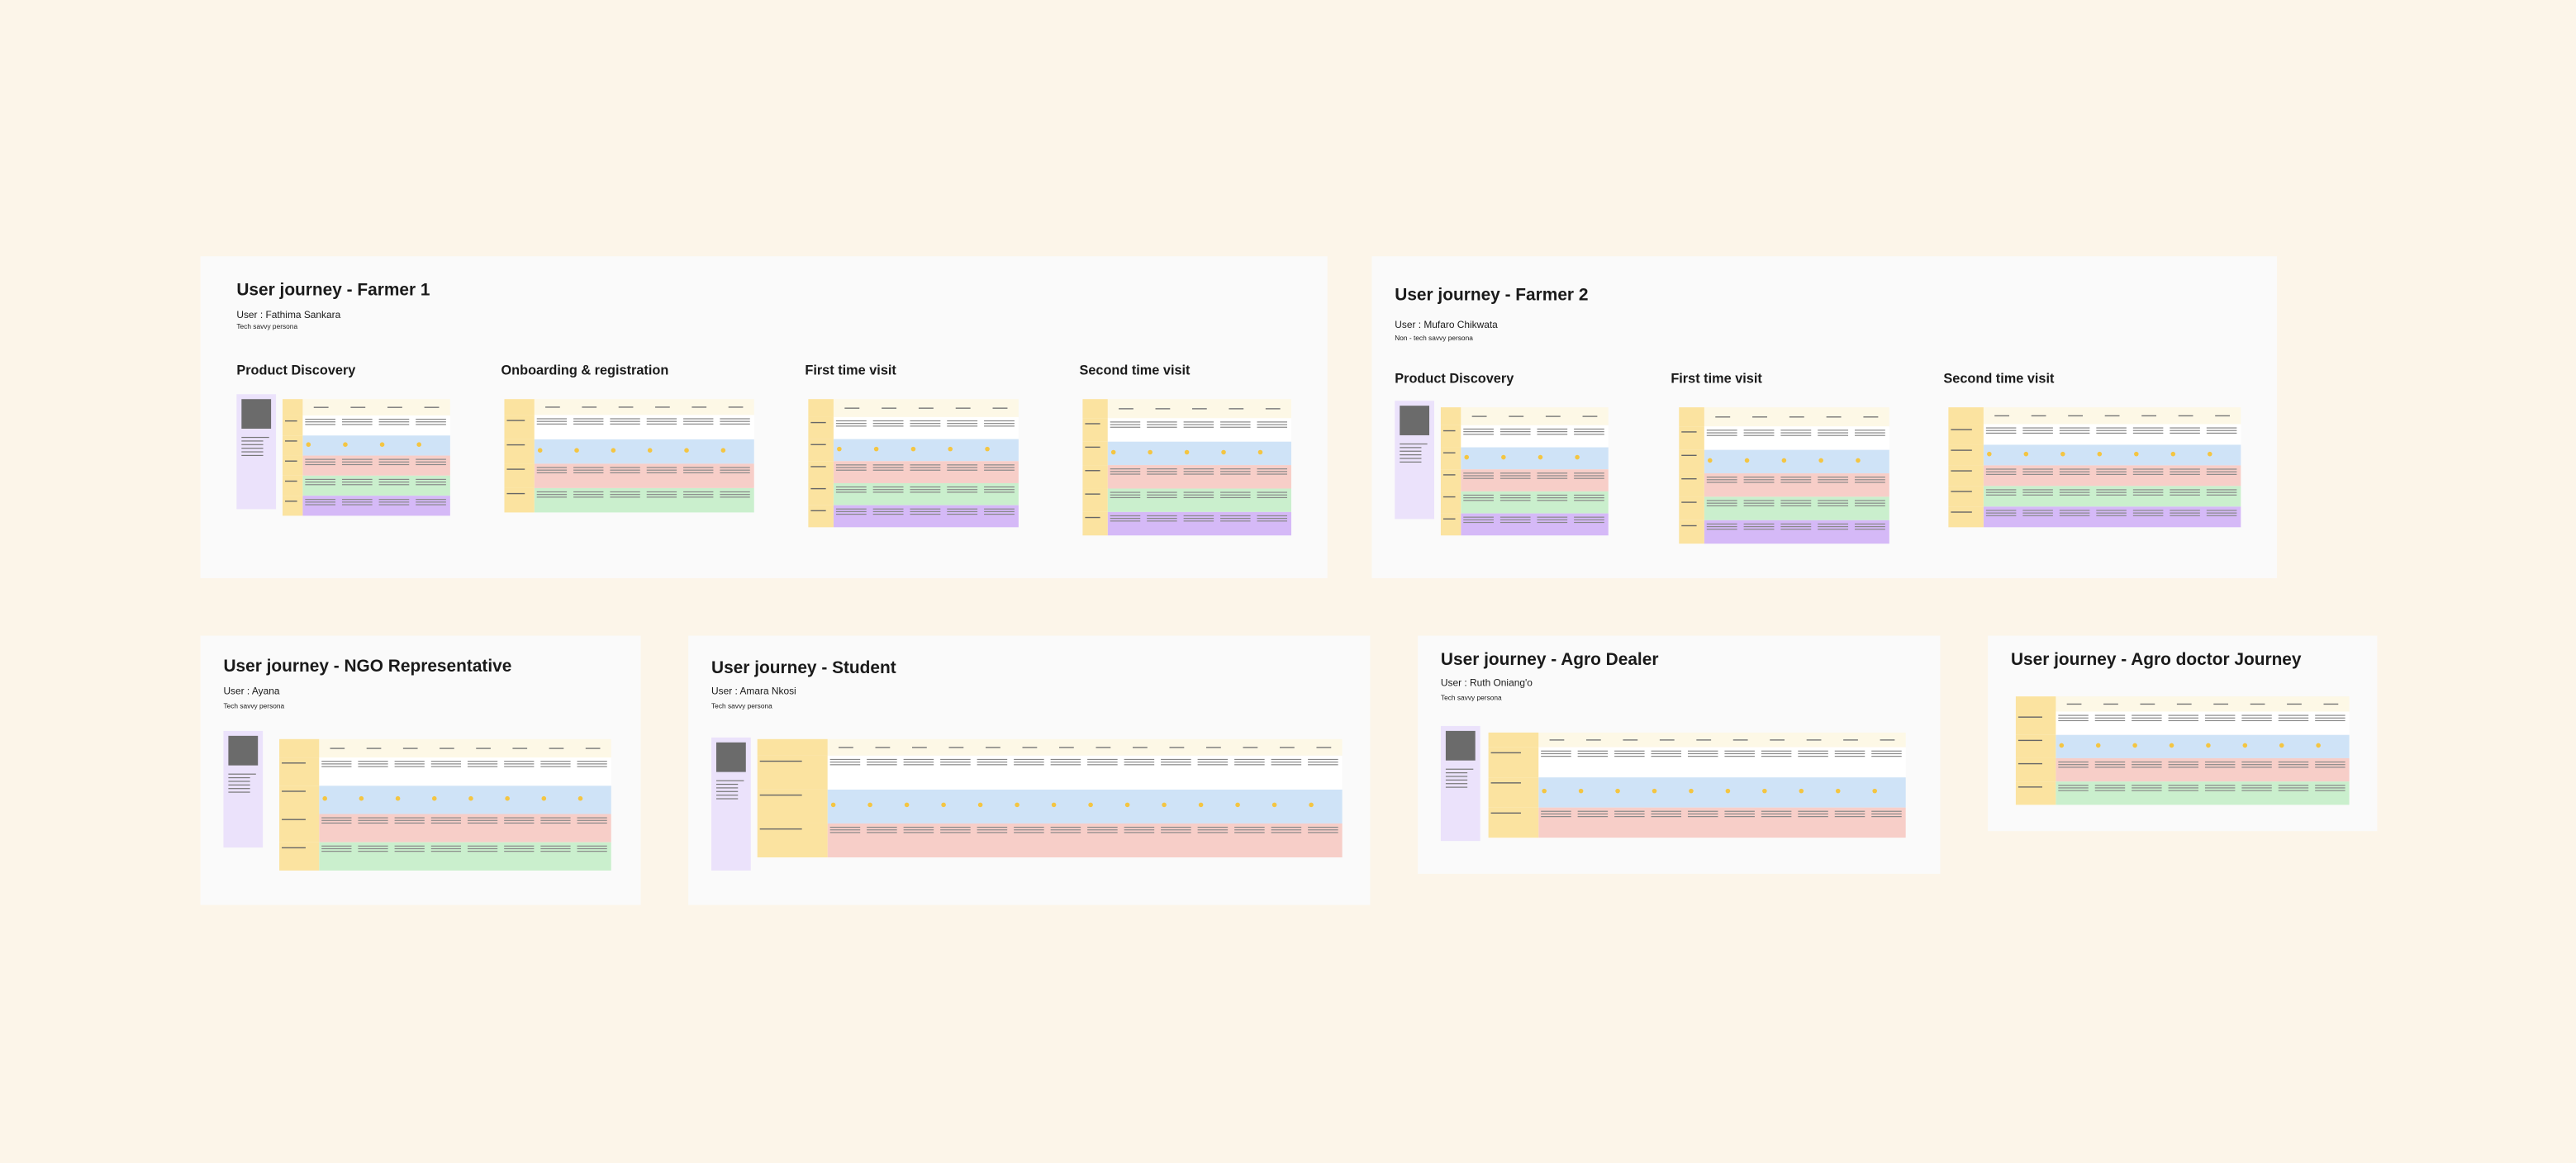 The image size is (2576, 1163). I want to click on user-name: User : Amara Nkosi, so click(753, 690).